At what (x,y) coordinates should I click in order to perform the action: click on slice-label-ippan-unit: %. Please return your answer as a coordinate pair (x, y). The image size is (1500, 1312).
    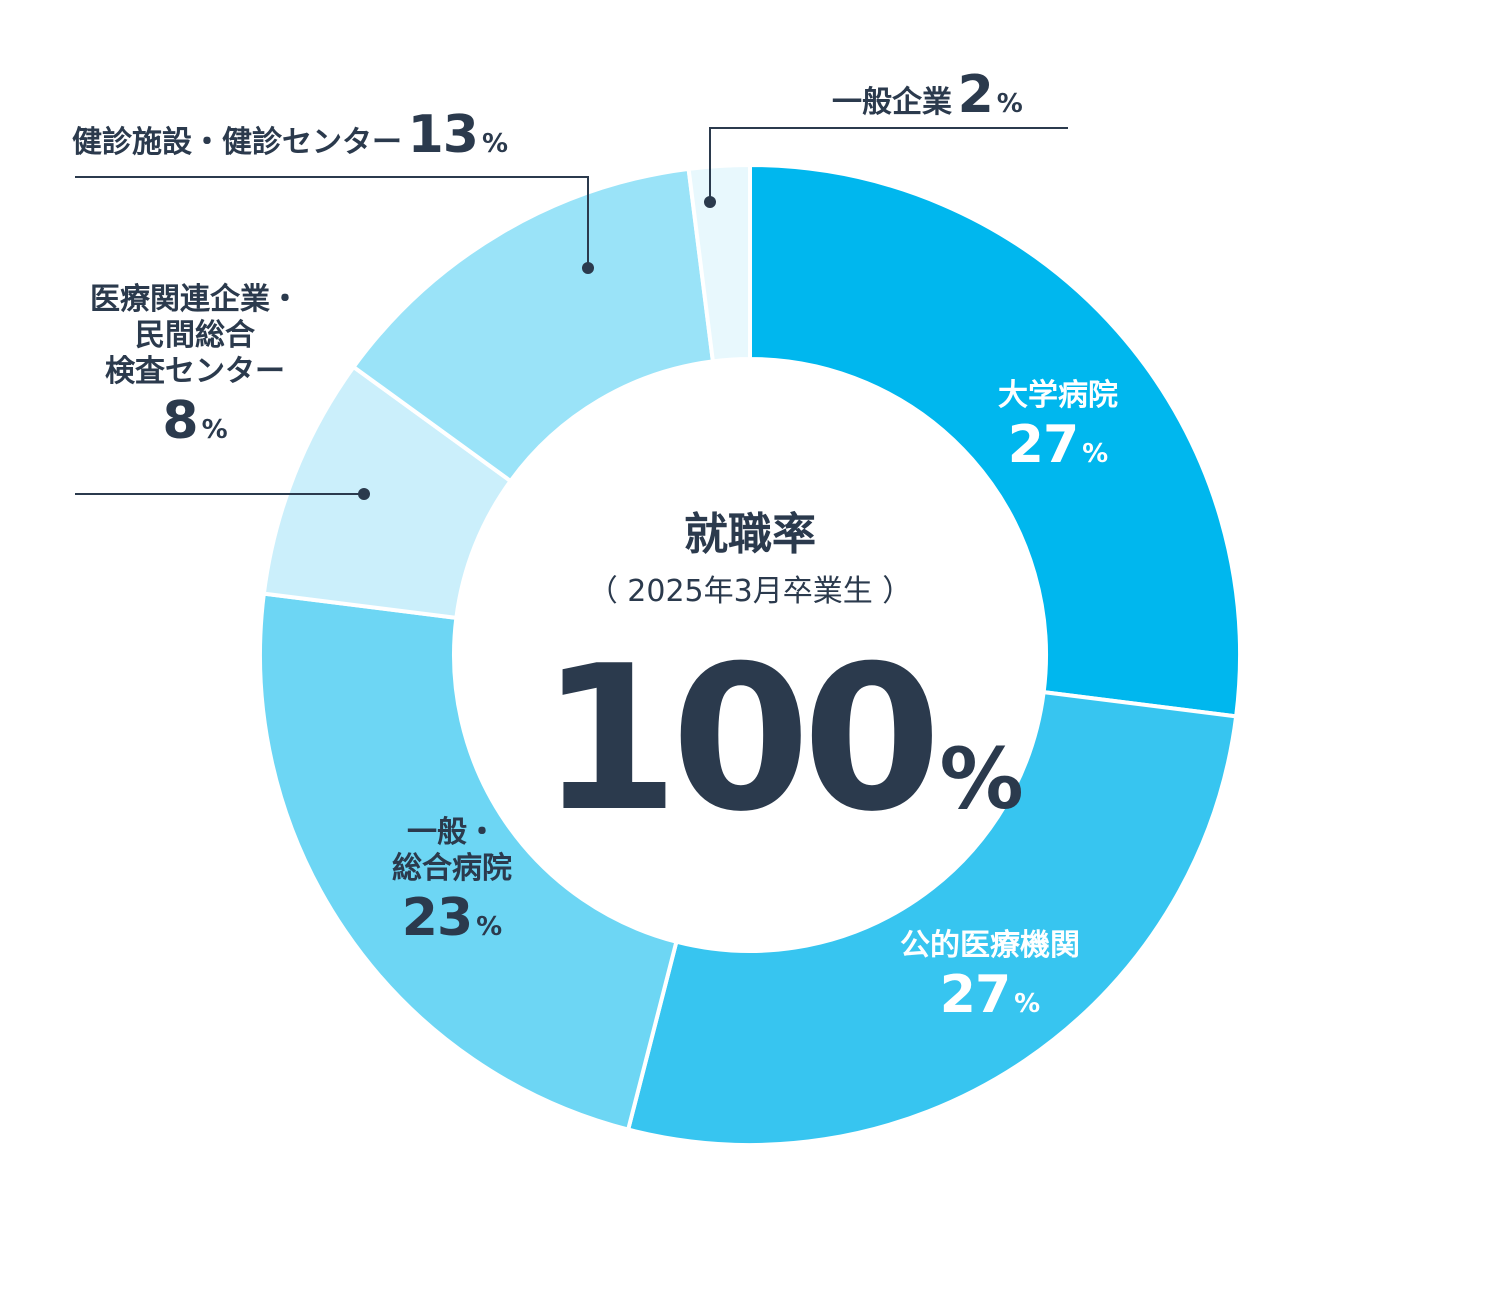
    Looking at the image, I should click on (489, 927).